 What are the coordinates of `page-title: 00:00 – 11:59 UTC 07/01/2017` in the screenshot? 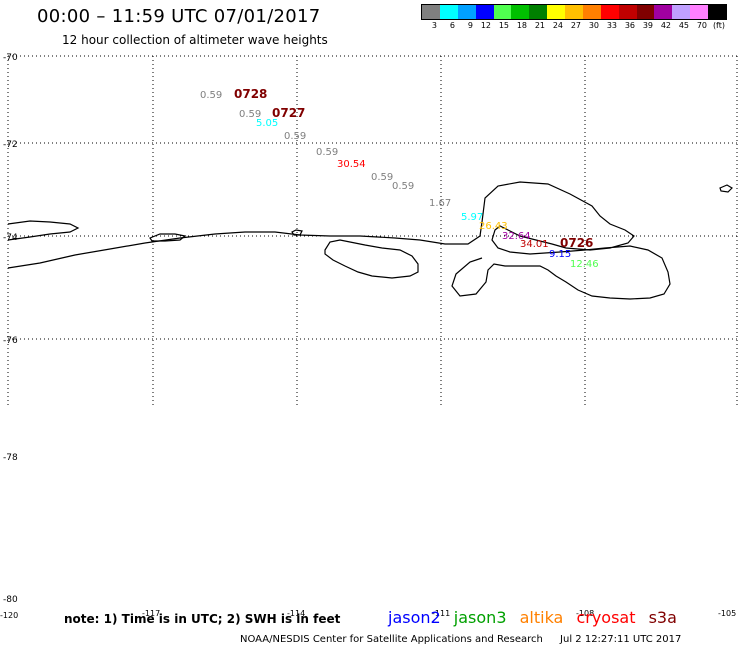 It's located at (179, 16).